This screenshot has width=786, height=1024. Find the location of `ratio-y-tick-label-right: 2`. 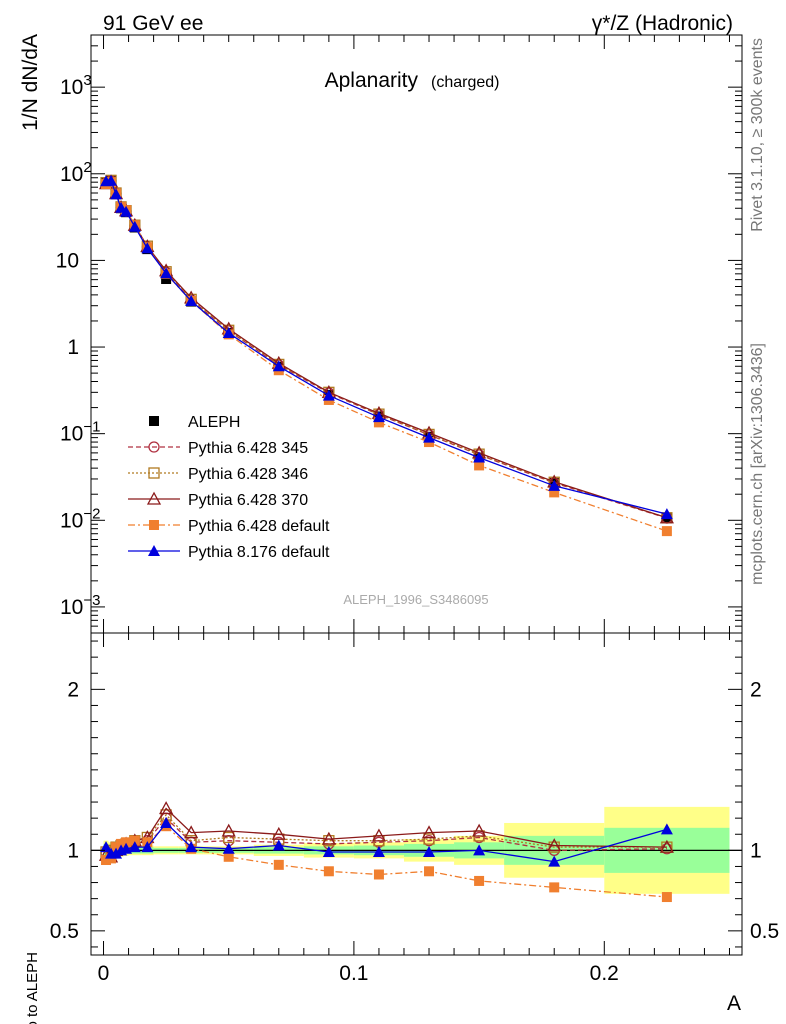

ratio-y-tick-label-right: 2 is located at coordinates (756, 689).